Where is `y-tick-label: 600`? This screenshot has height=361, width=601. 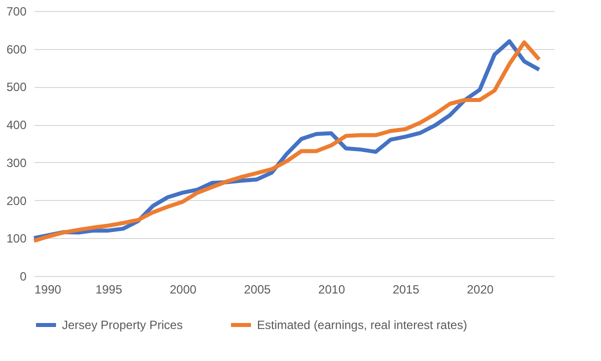 y-tick-label: 600 is located at coordinates (16, 49).